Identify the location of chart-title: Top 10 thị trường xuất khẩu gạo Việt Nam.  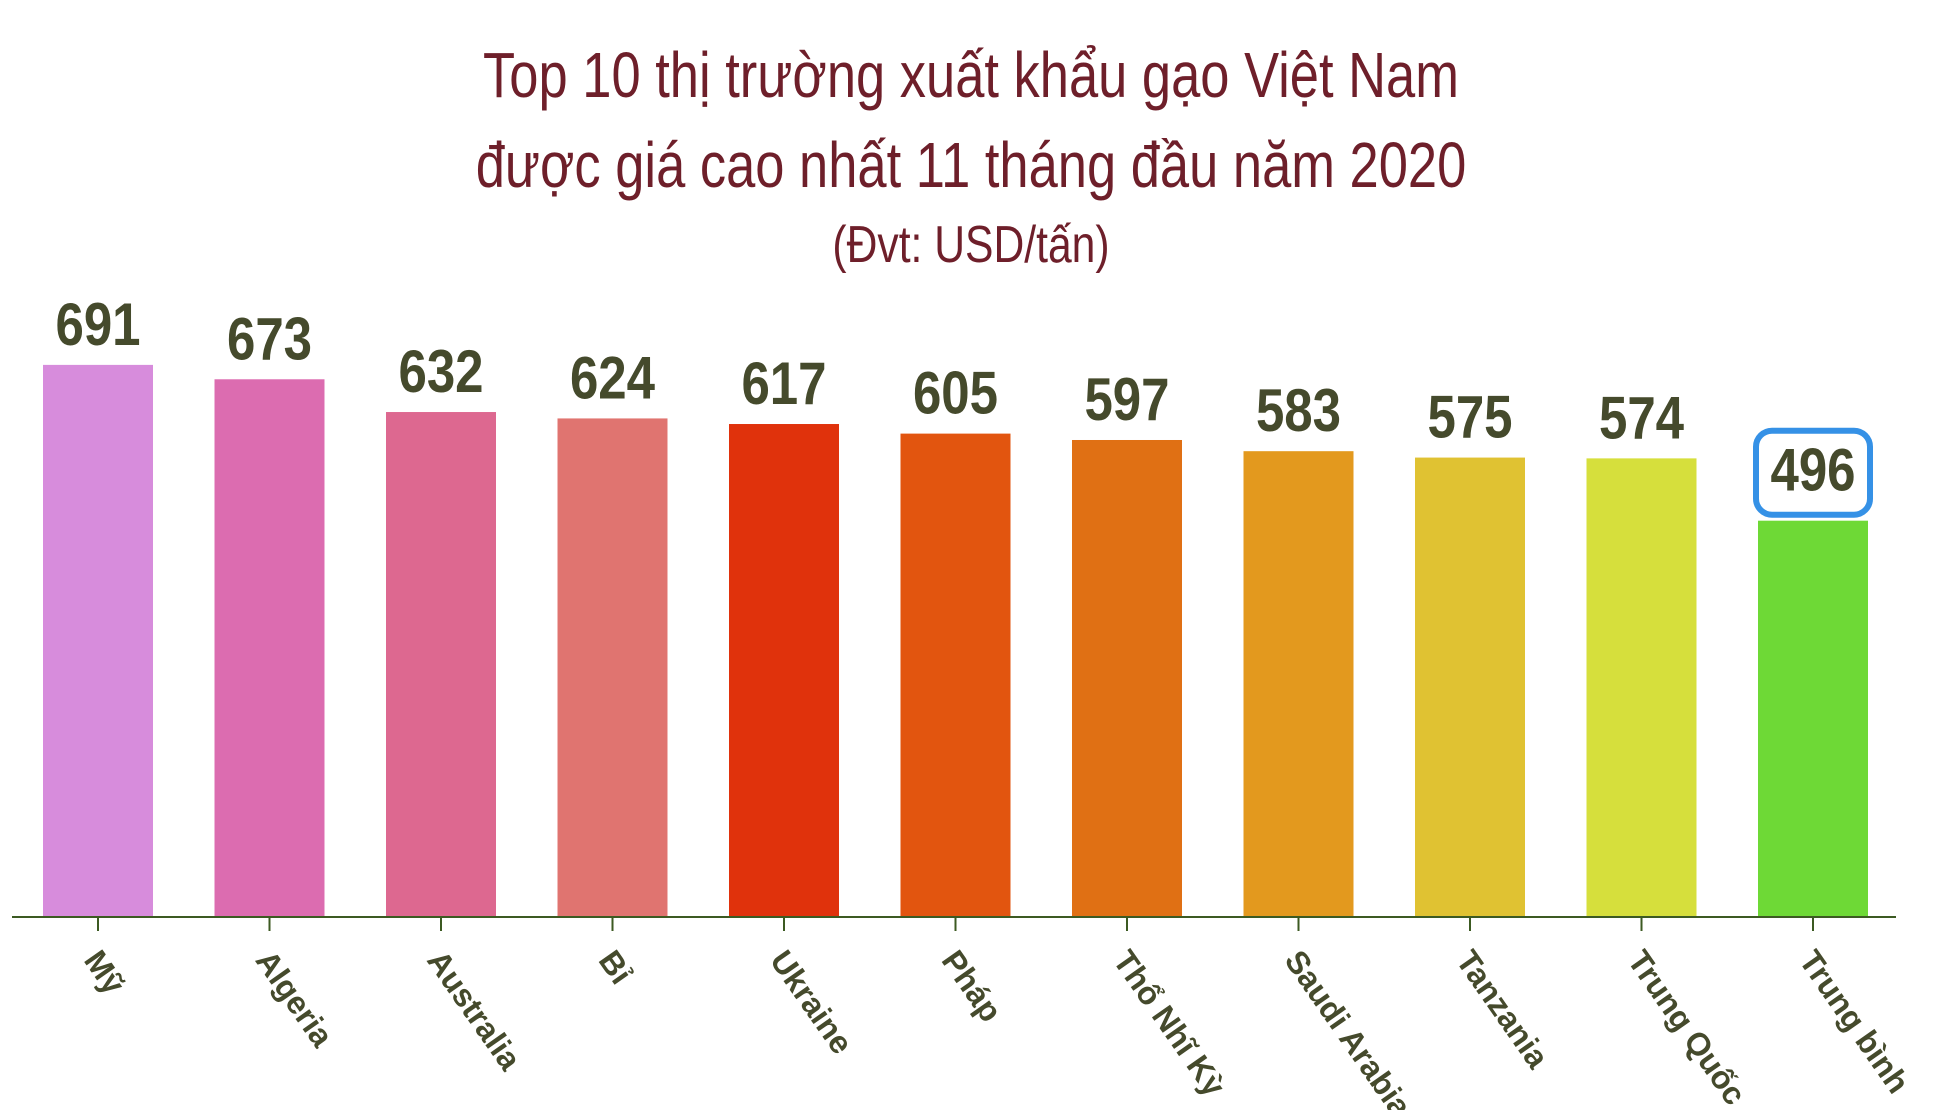
(971, 75).